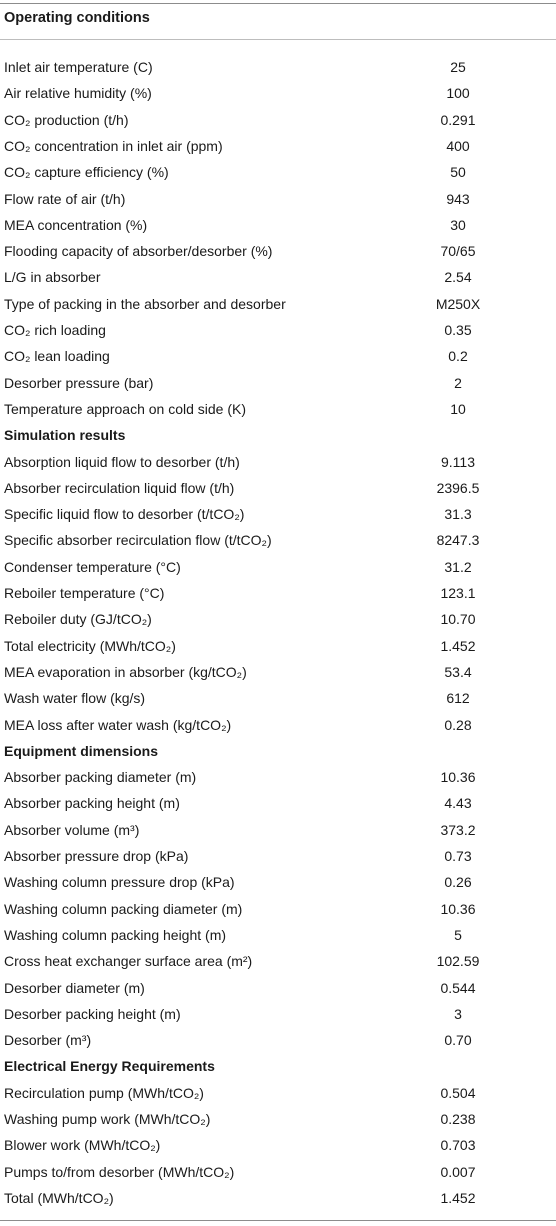 The image size is (556, 1226). What do you see at coordinates (458, 67) in the screenshot?
I see `row-value: 25` at bounding box center [458, 67].